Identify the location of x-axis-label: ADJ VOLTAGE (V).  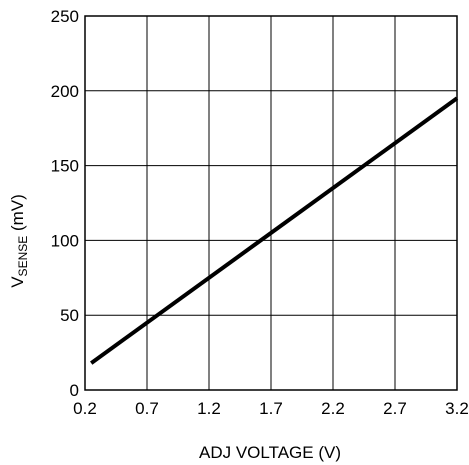
(270, 452).